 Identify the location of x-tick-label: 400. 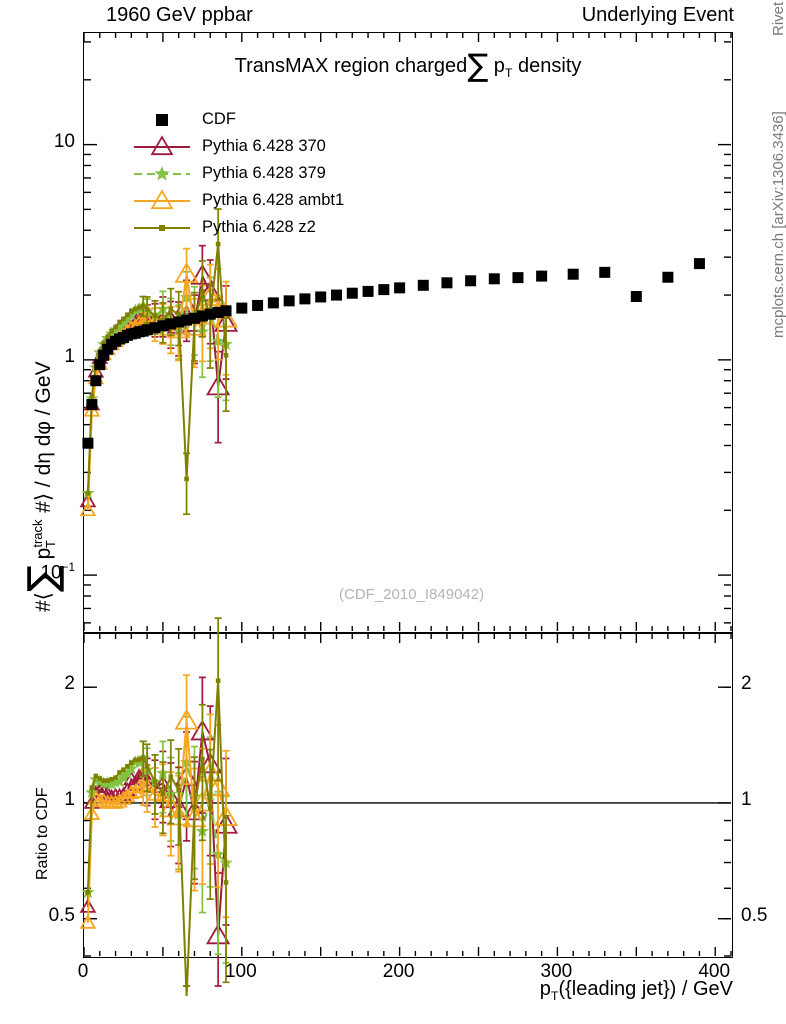
(714, 971).